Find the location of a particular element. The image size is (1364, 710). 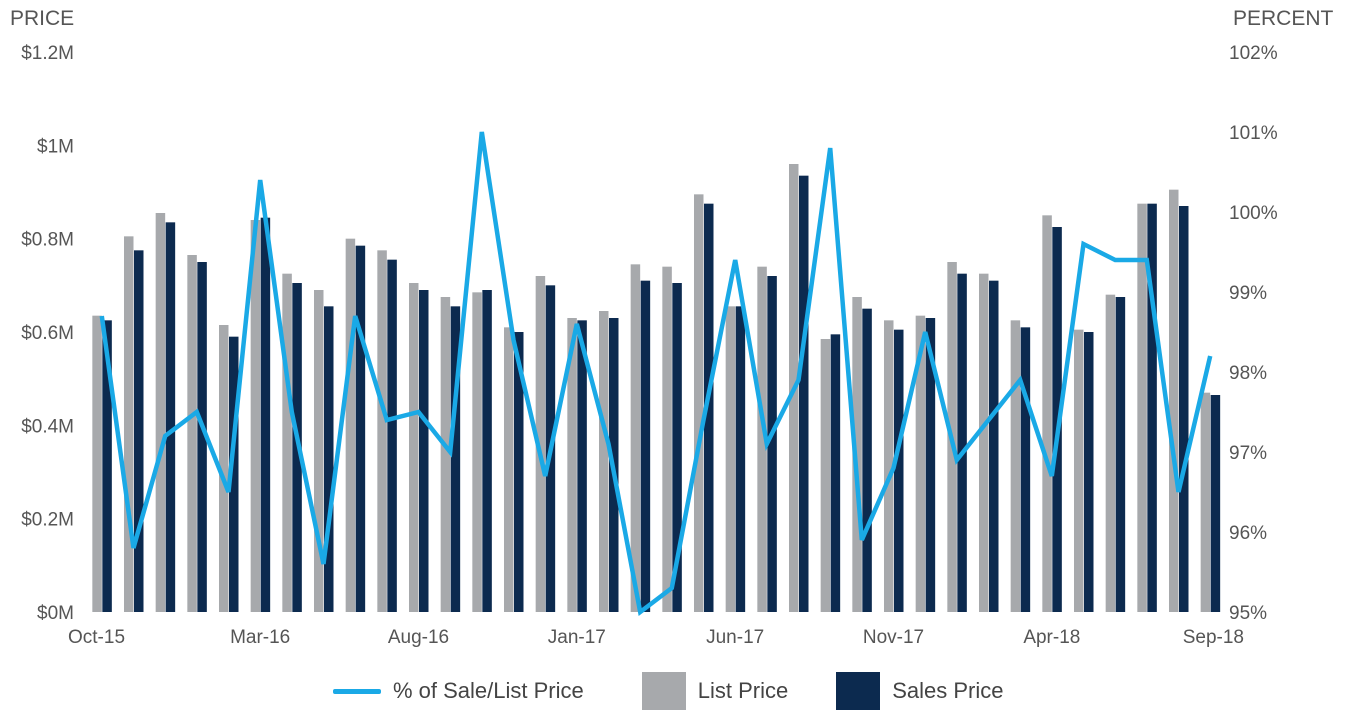

right-axis-title: PERCENT is located at coordinates (1283, 18).